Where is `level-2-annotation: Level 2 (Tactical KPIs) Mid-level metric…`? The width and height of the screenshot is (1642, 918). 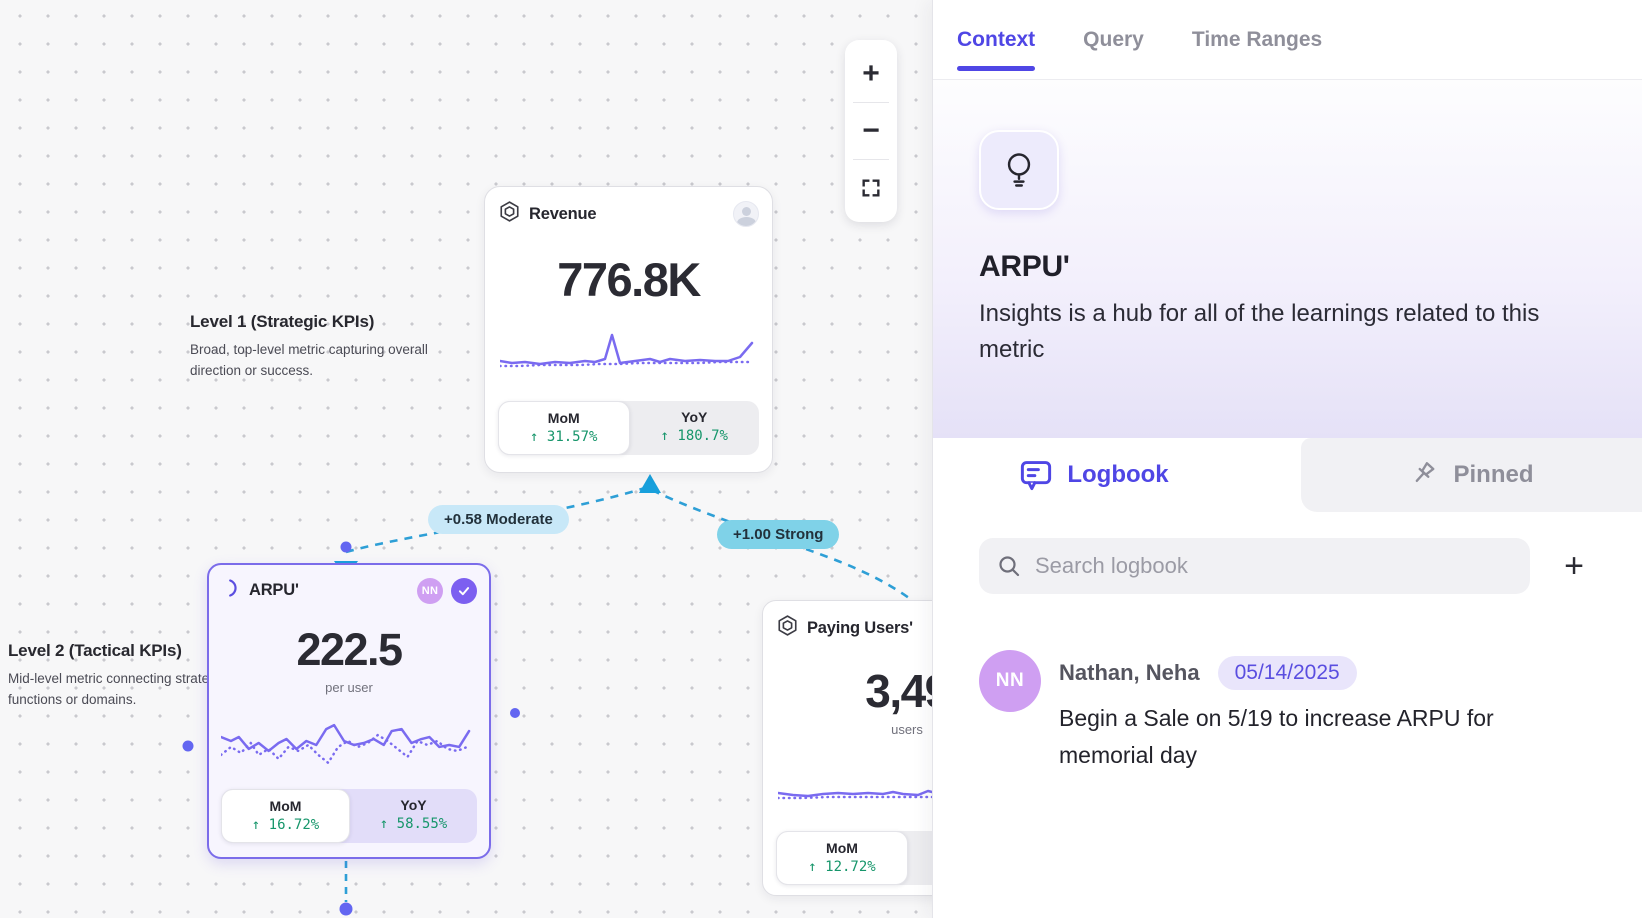
level-2-annotation: Level 2 (Tactical KPIs) Mid-level metric… is located at coordinates (129, 676).